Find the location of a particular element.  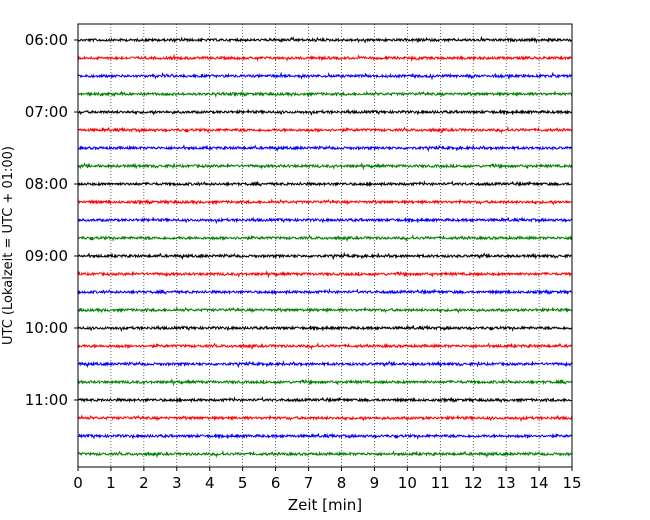

x-tick-label: 1 is located at coordinates (111, 483).